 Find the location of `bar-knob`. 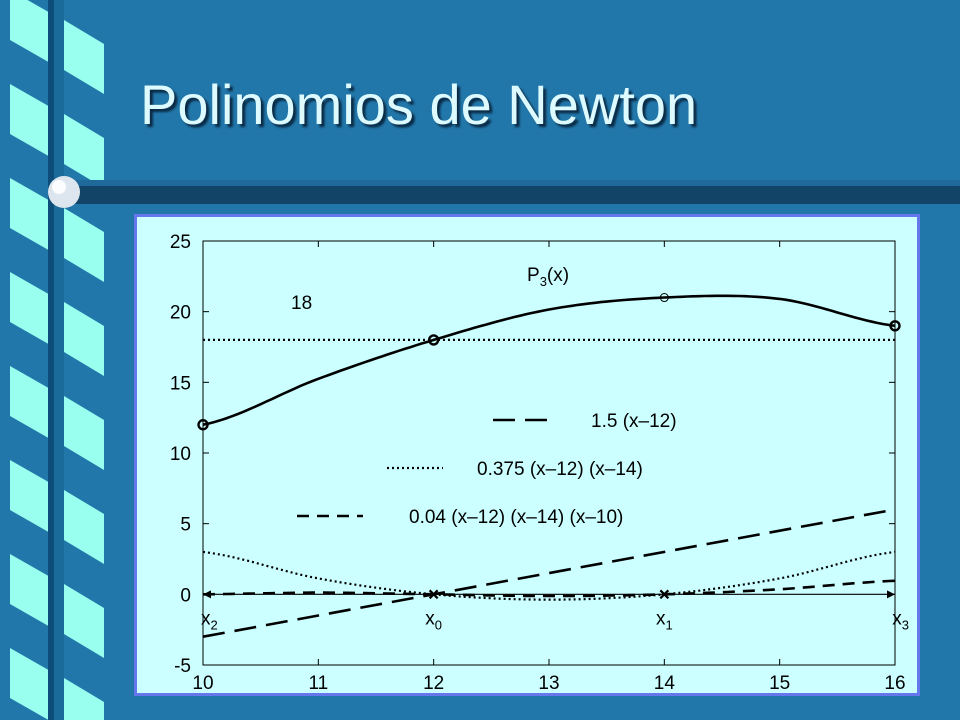

bar-knob is located at coordinates (64, 192).